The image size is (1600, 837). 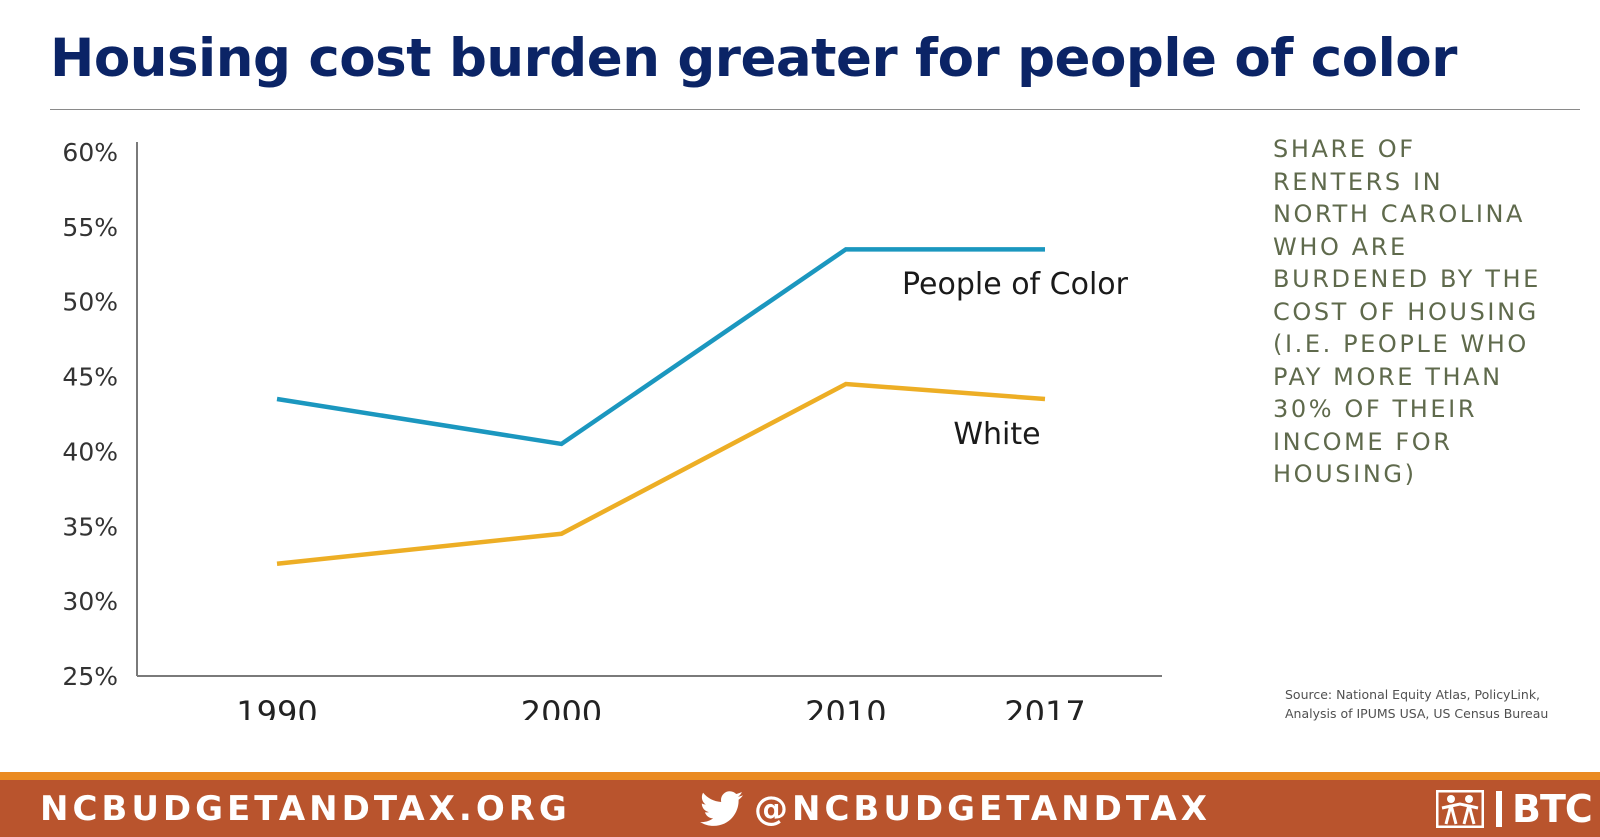 I want to click on y-tick-label: 60%, so click(x=90, y=152).